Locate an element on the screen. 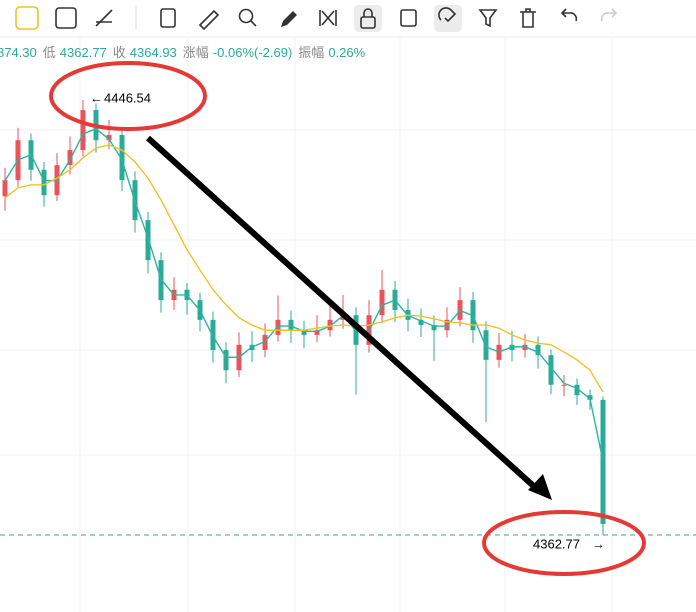  stat-value: 874.30 is located at coordinates (18, 52).